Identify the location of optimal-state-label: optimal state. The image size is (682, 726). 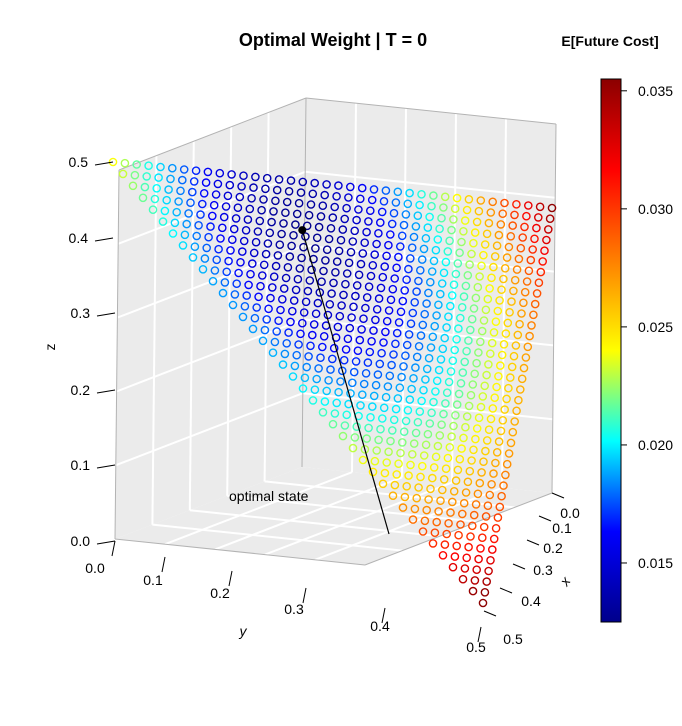
(269, 496).